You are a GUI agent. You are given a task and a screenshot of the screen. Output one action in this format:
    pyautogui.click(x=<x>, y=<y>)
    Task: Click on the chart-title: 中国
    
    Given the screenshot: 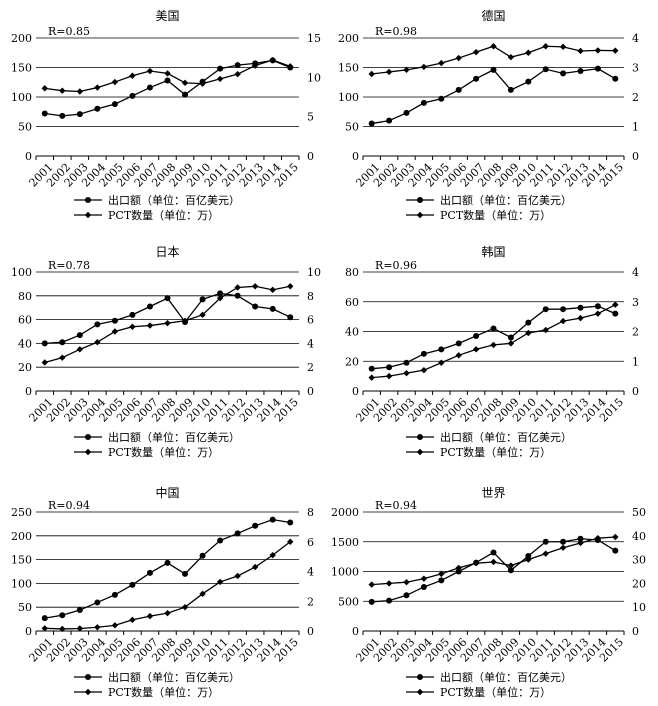 What is the action you would take?
    pyautogui.click(x=167, y=492)
    